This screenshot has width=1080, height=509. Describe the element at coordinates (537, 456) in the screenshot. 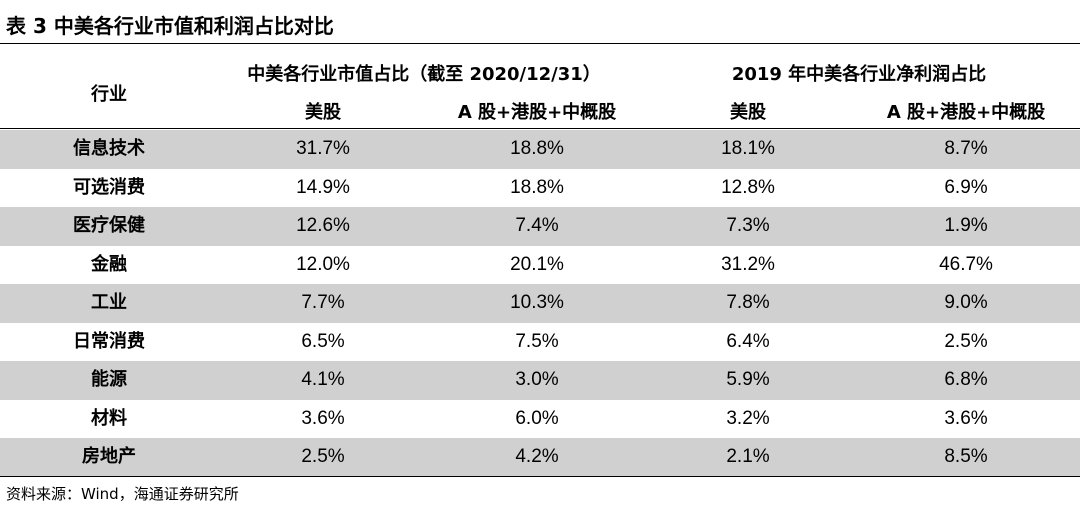

I see `cn-market-cap-share: 4.2%` at that location.